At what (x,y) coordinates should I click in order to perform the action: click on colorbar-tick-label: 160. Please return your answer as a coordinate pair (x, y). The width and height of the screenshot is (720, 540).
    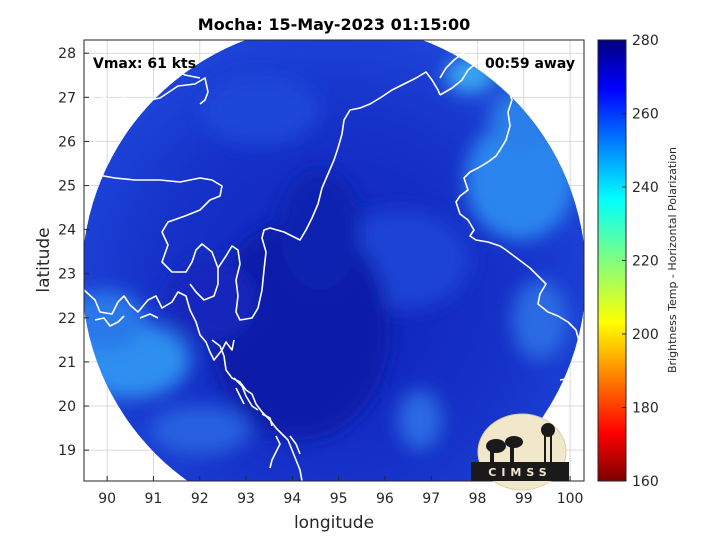
    Looking at the image, I should click on (645, 482).